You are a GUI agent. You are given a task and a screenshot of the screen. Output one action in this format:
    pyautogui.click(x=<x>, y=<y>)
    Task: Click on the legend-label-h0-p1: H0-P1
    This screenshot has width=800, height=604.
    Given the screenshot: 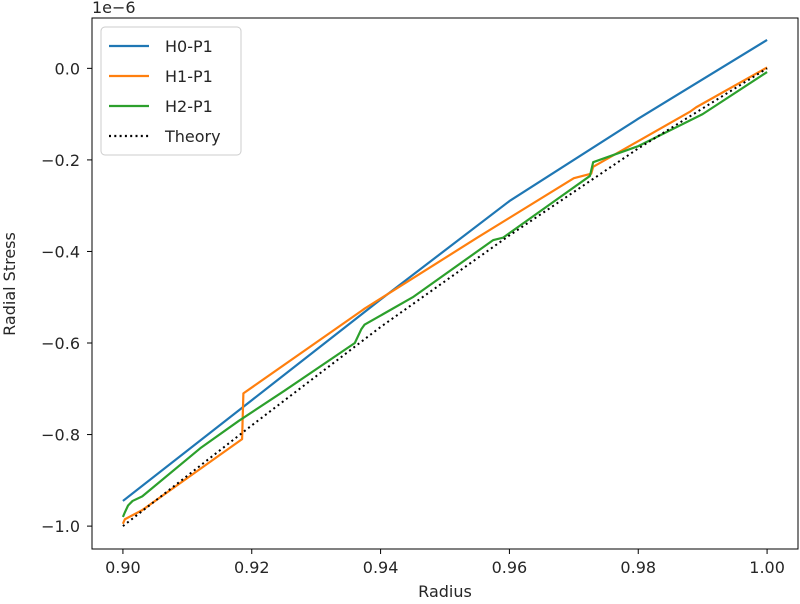 What is the action you would take?
    pyautogui.click(x=189, y=46)
    